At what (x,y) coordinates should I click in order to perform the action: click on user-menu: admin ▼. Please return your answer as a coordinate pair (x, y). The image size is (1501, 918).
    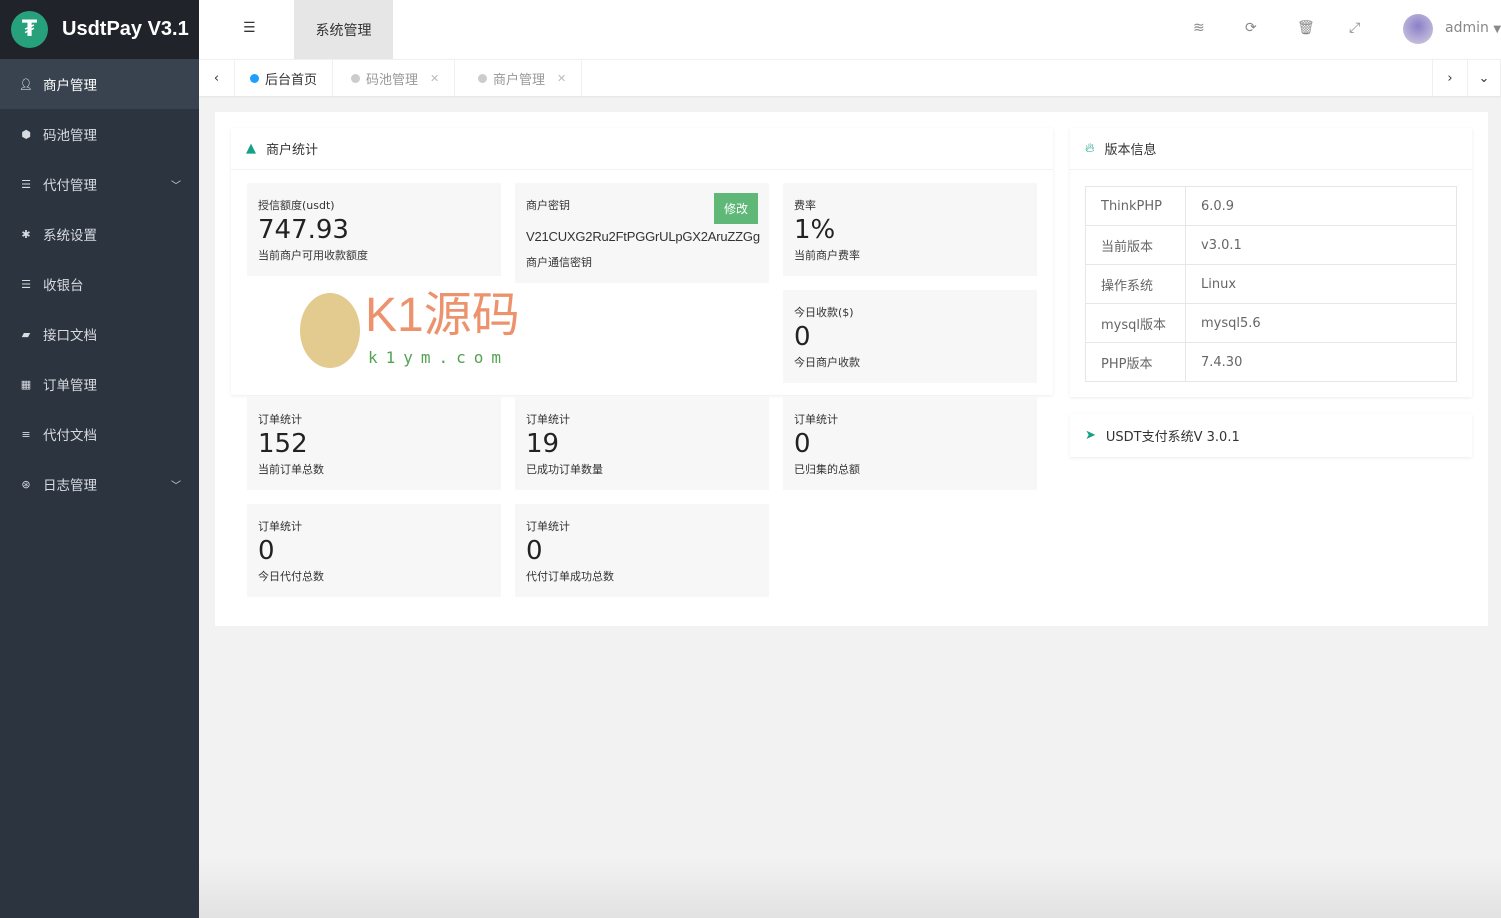
    Looking at the image, I should click on (1473, 28).